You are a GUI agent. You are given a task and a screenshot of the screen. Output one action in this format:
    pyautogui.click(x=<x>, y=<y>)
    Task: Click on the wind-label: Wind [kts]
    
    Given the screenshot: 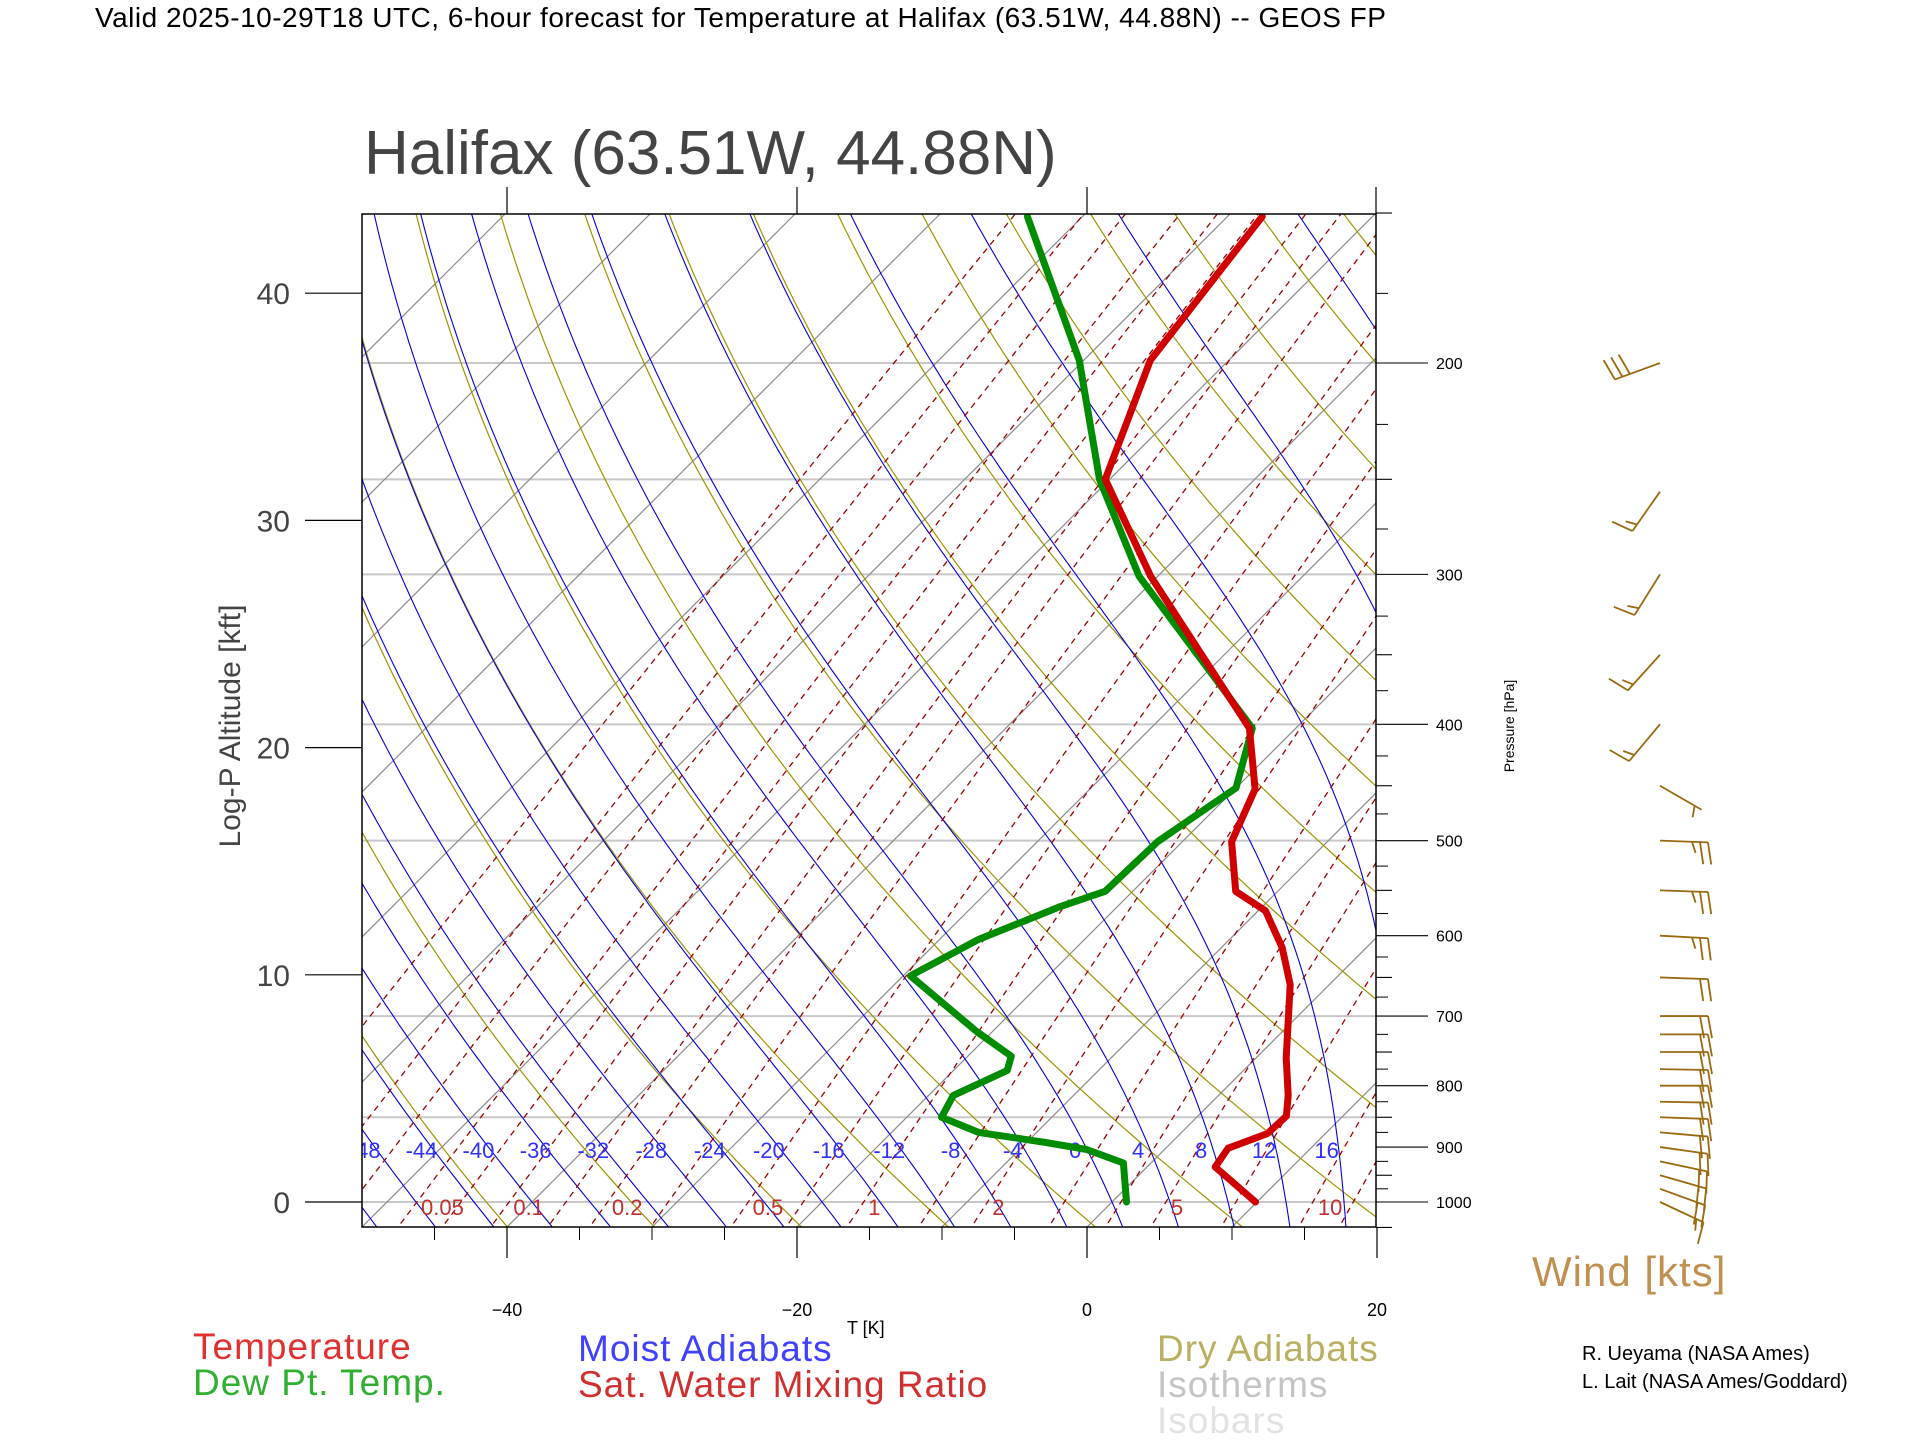 What is the action you would take?
    pyautogui.click(x=1629, y=1272)
    